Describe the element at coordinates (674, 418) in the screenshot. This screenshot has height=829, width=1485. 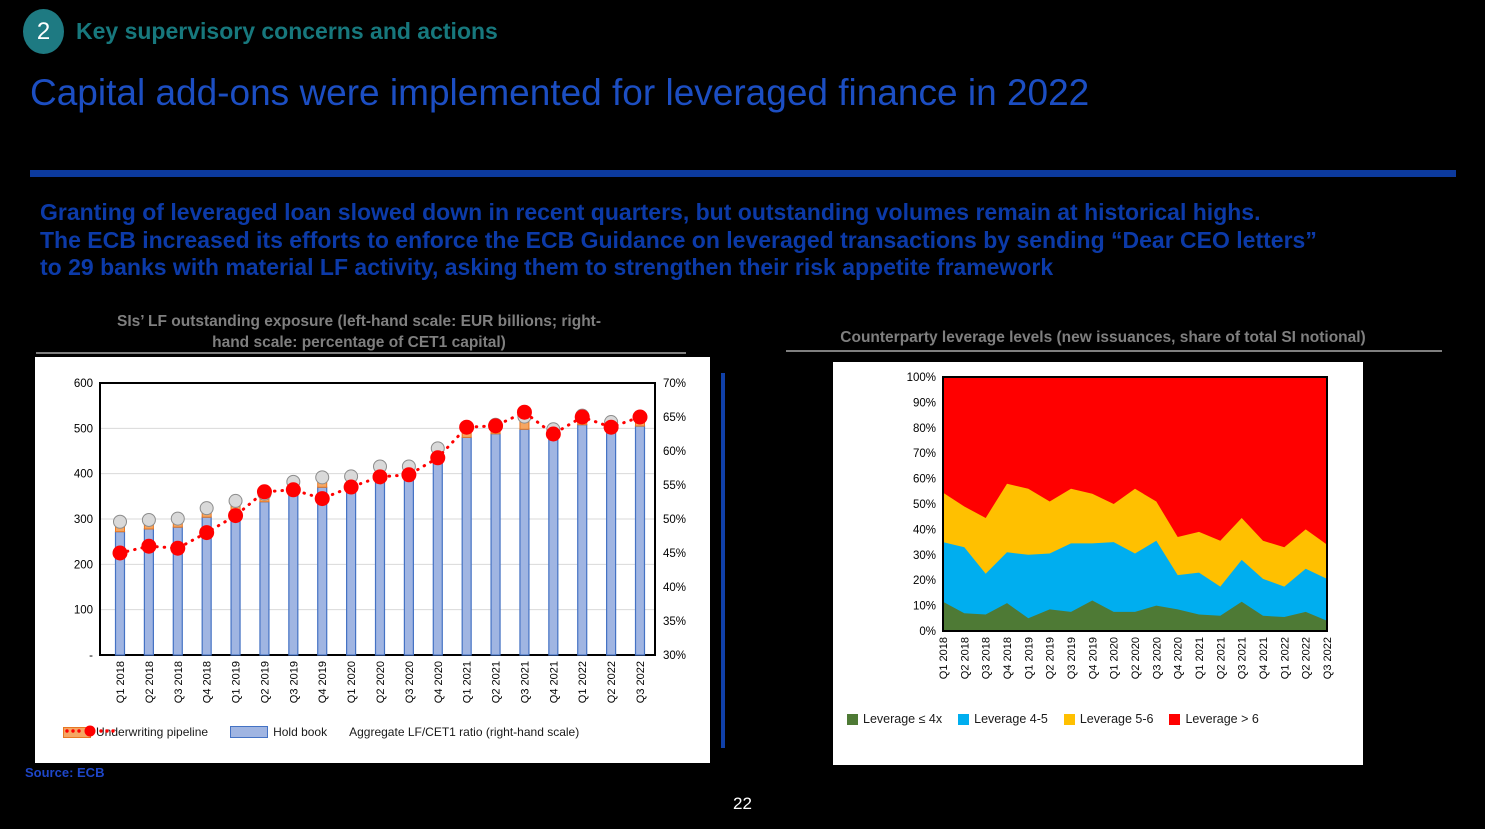
I see `right-axis-tick-label: 65%` at that location.